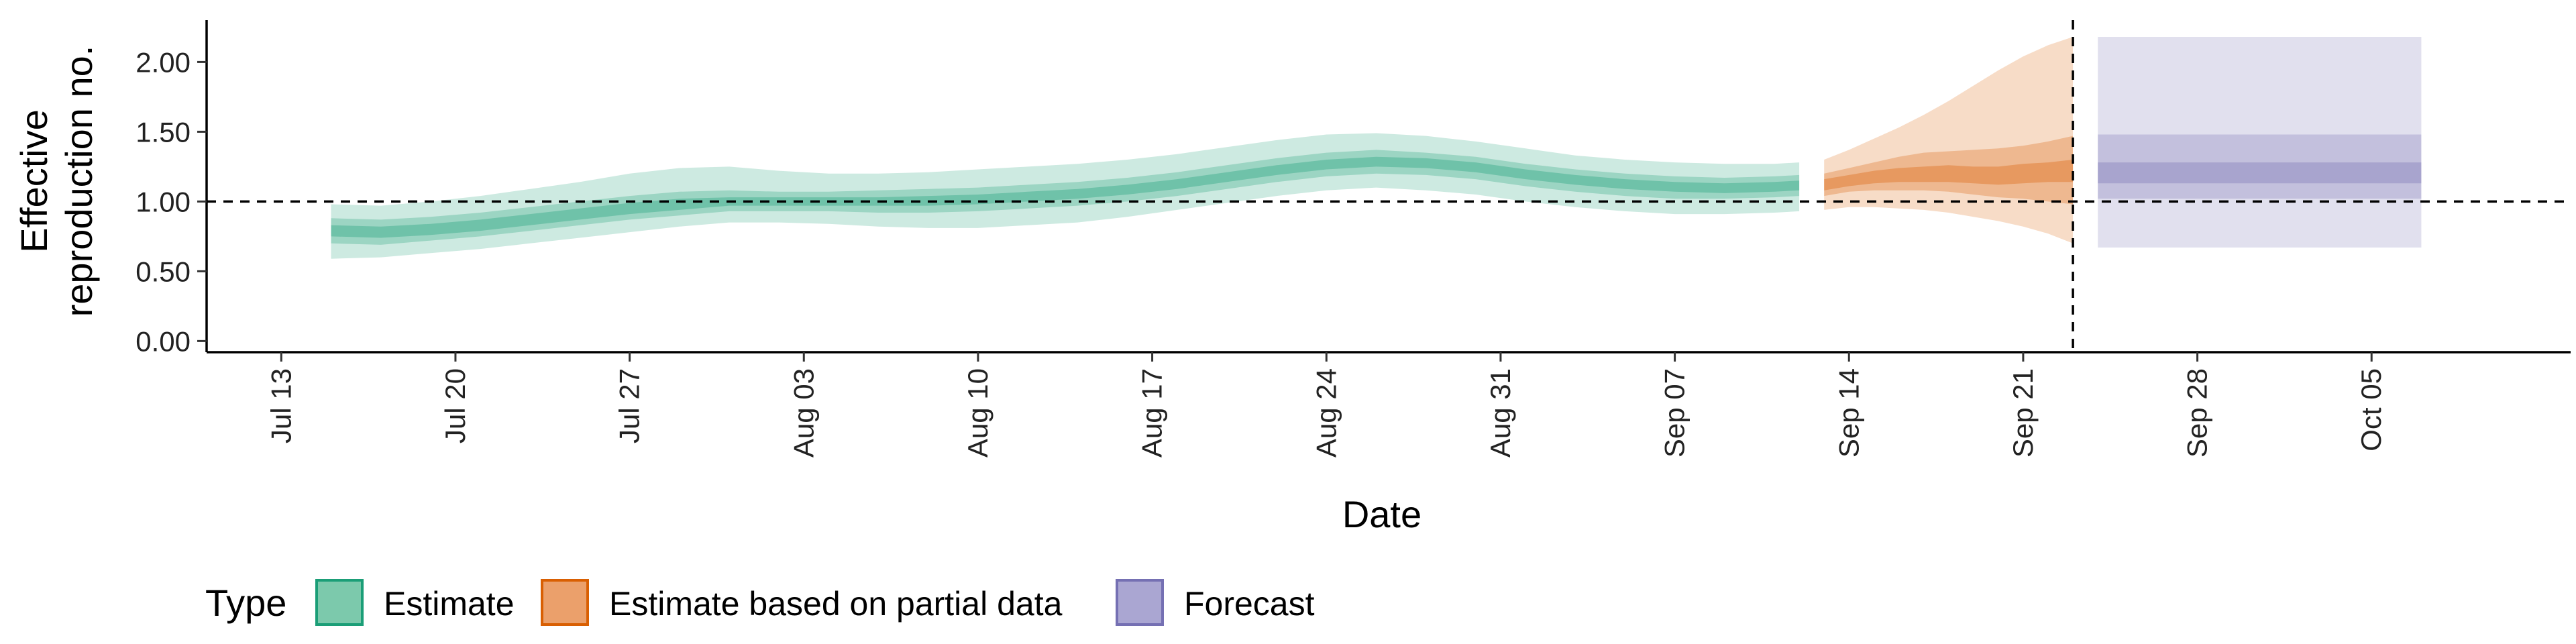 The height and width of the screenshot is (644, 2576). What do you see at coordinates (281, 405) in the screenshot?
I see `x-tick-label: Jul 13` at bounding box center [281, 405].